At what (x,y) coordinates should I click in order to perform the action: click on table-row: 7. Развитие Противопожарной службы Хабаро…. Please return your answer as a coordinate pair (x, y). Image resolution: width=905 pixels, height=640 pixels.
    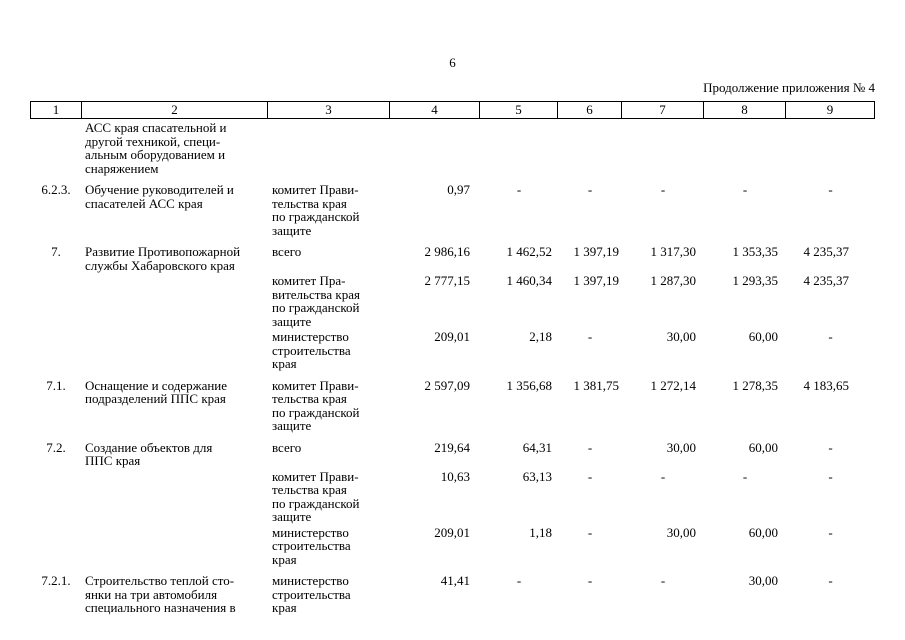
    Looking at the image, I should click on (452, 258).